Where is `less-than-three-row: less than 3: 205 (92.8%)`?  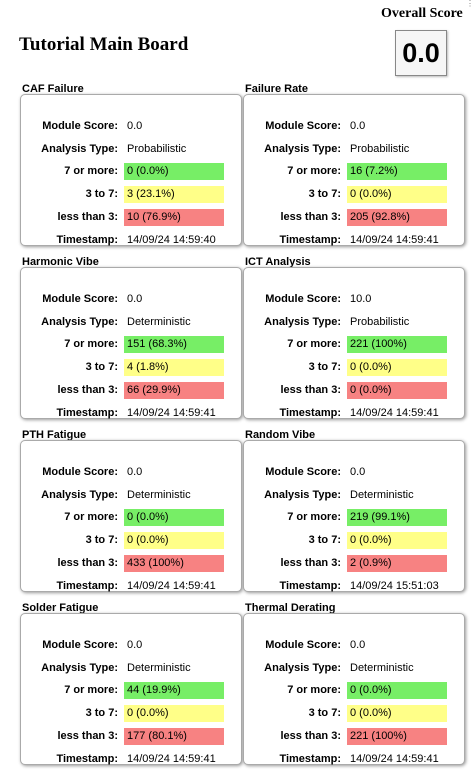 less-than-three-row: less than 3: 205 (92.8%) is located at coordinates (354, 217).